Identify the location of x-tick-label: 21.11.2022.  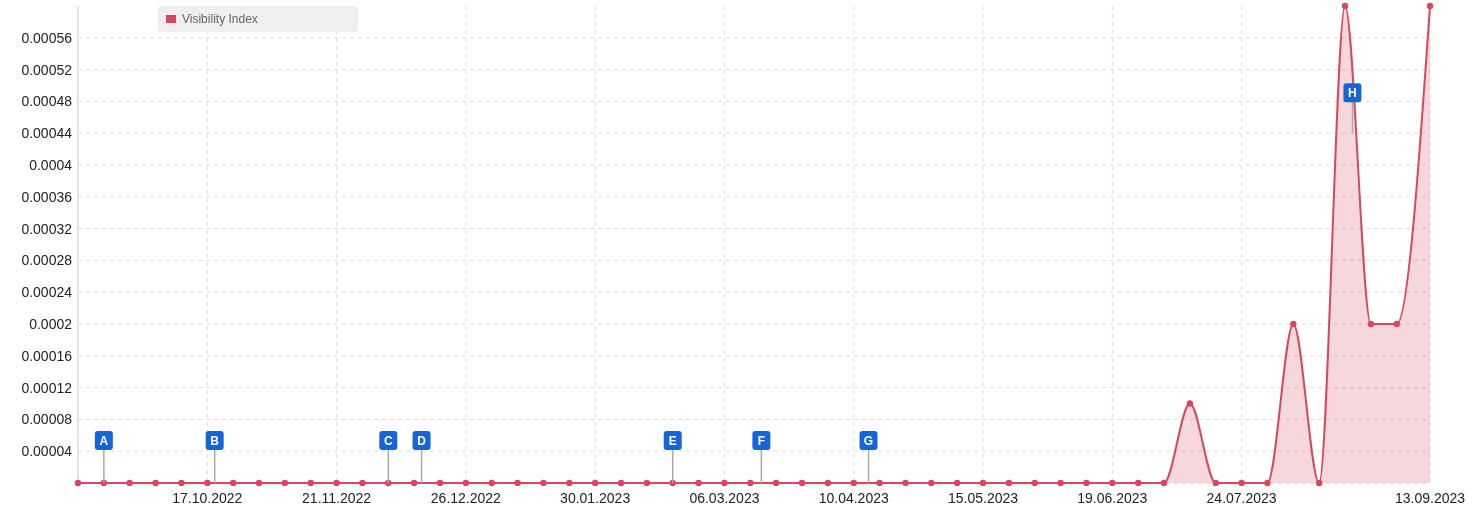
(337, 498).